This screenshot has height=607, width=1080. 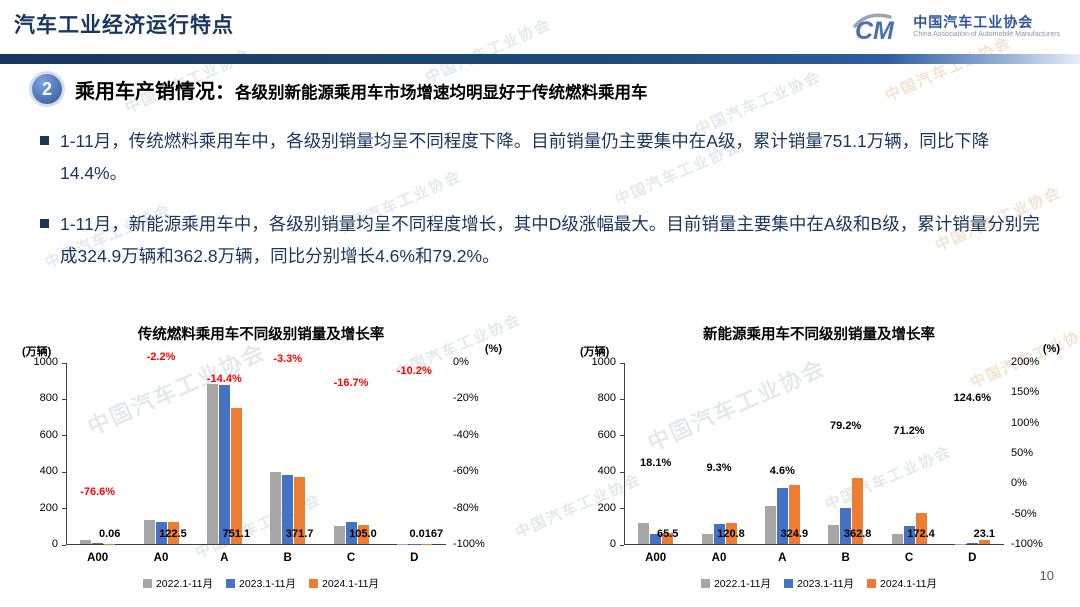 I want to click on growth-rate-label: -2.2%, so click(x=161, y=356).